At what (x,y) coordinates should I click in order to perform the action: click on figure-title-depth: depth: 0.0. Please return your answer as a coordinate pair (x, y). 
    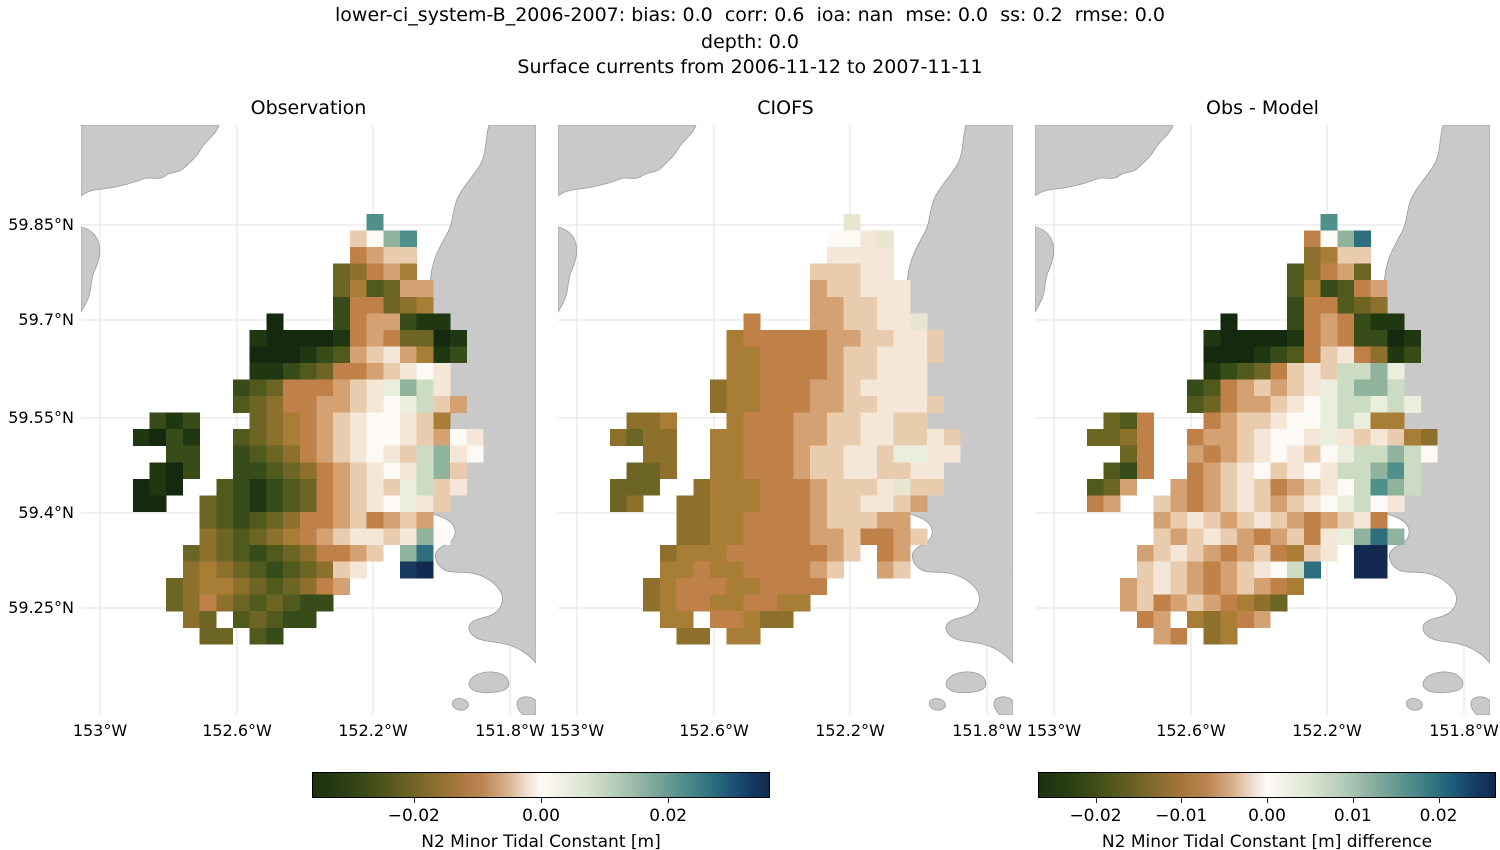
    Looking at the image, I should click on (750, 42).